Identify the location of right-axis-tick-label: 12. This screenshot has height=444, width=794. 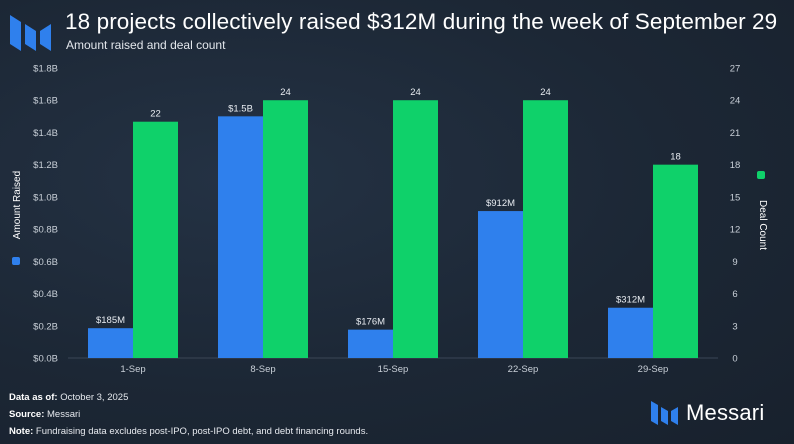
(735, 230).